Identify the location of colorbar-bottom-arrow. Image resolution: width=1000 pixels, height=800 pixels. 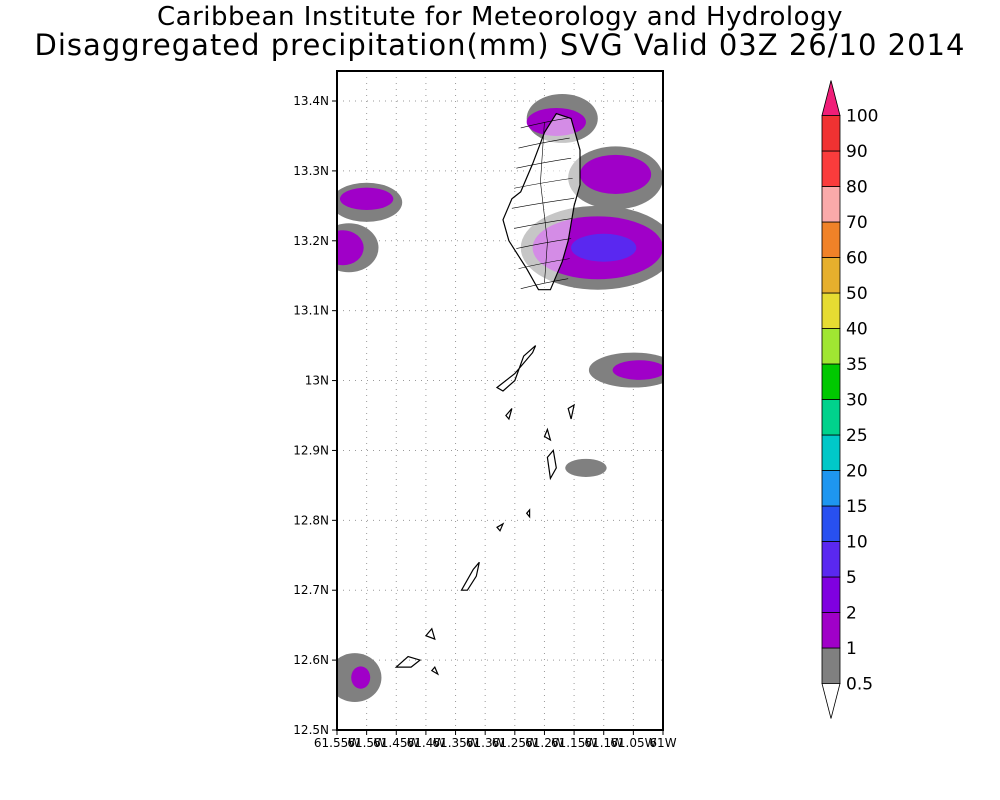
(831, 701).